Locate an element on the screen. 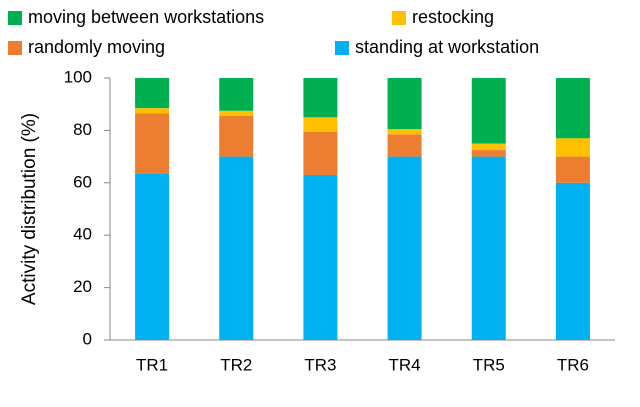 The height and width of the screenshot is (407, 640). legend-label: moving between workstations is located at coordinates (146, 17).